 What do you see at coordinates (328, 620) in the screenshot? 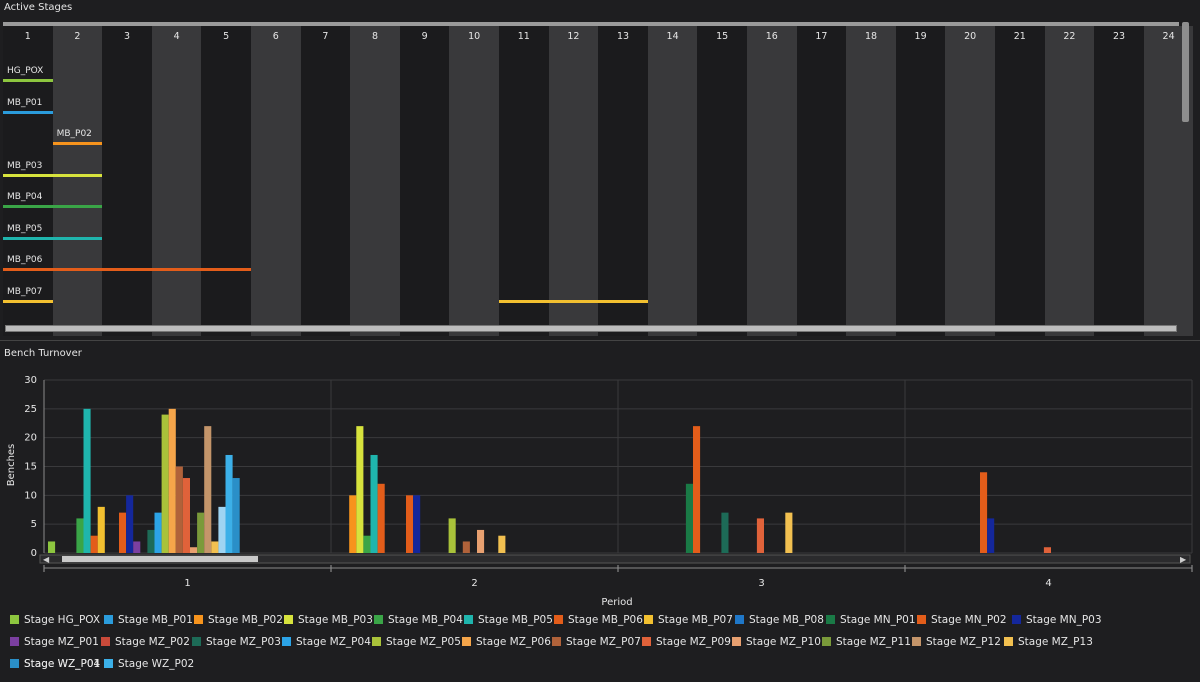
I see `legend-item: Stage MB_P03` at bounding box center [328, 620].